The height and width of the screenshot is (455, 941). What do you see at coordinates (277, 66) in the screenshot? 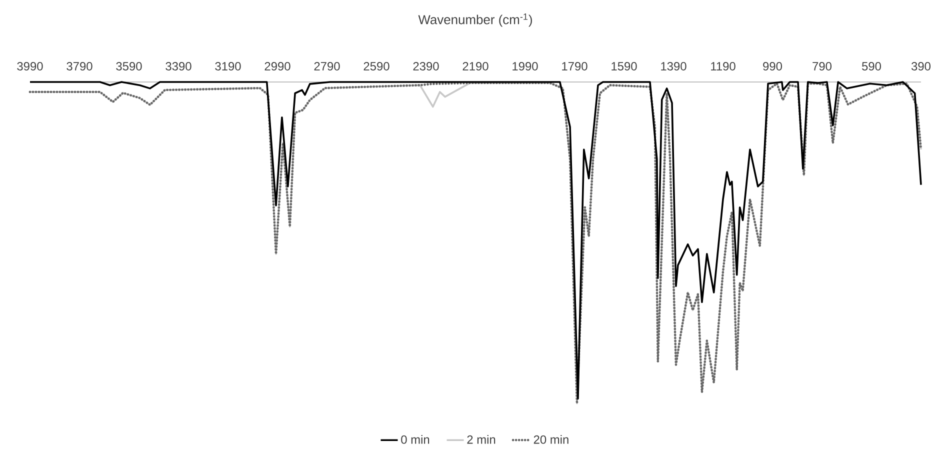
I see `x-tick-label: 2990` at bounding box center [277, 66].